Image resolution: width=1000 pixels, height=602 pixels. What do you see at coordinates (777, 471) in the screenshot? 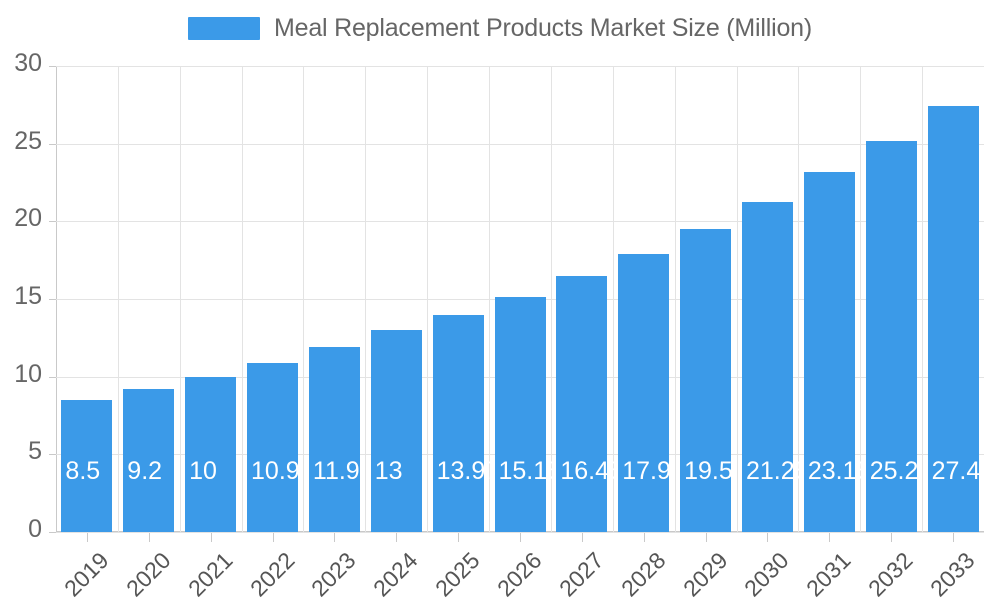
I see `bar-value-label: 21.25` at bounding box center [777, 471].